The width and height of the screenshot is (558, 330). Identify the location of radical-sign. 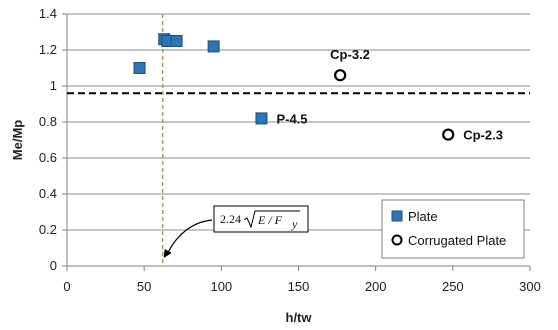
(271, 219).